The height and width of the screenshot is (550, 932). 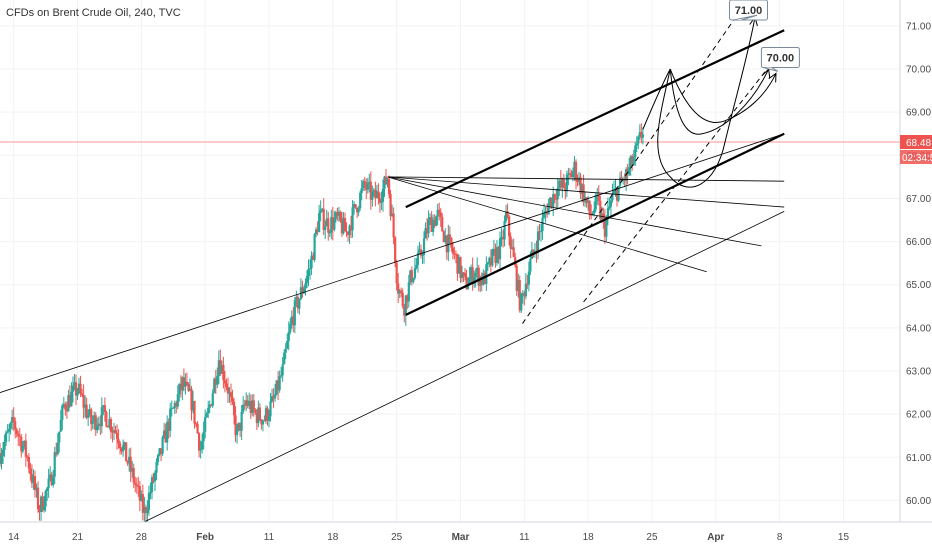 I want to click on callout-label: 71.00, so click(x=749, y=11).